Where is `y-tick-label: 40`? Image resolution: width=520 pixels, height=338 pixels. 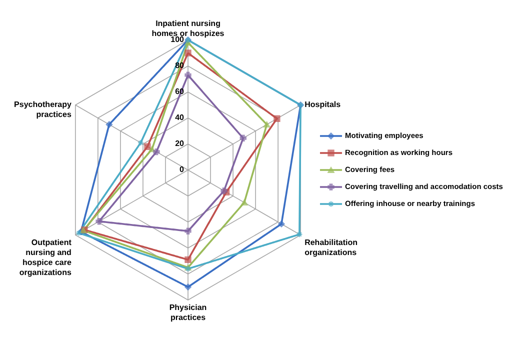 y-tick-label: 40 is located at coordinates (180, 117).